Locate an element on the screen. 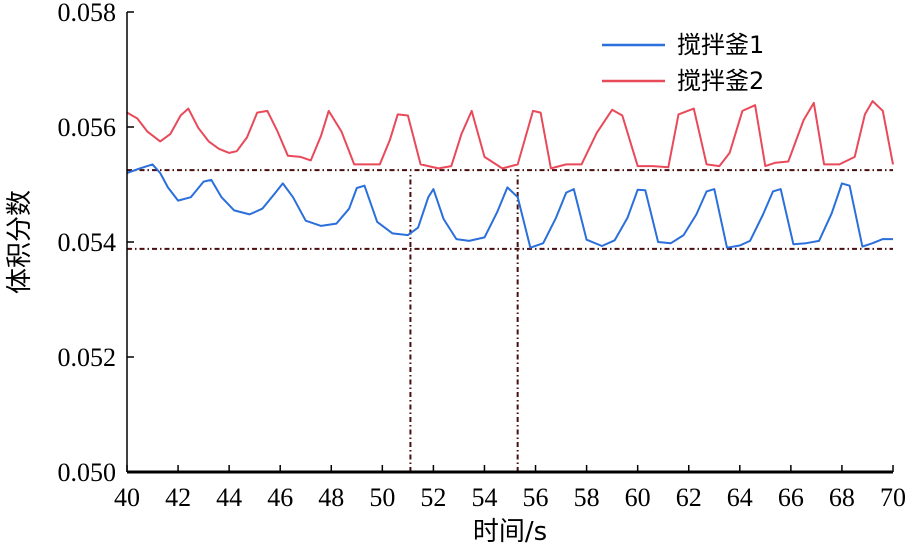 The width and height of the screenshot is (912, 546). x-tick-label: 68 is located at coordinates (842, 497).